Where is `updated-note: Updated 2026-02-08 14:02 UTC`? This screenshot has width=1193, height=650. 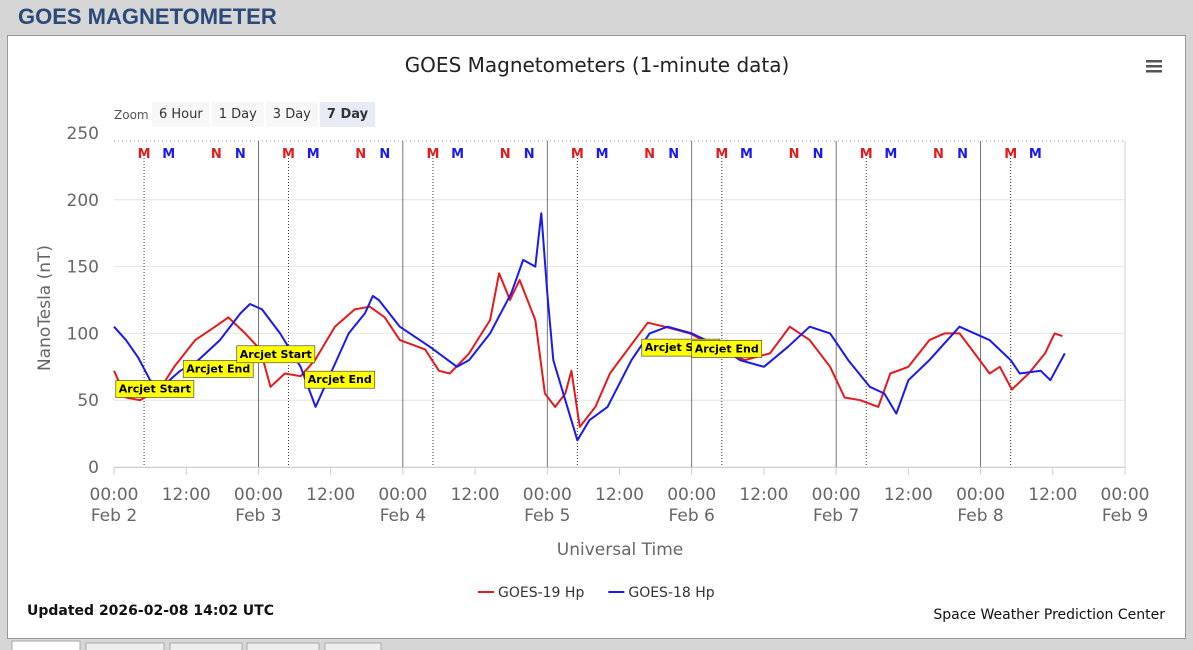 updated-note: Updated 2026-02-08 14:02 UTC is located at coordinates (150, 611).